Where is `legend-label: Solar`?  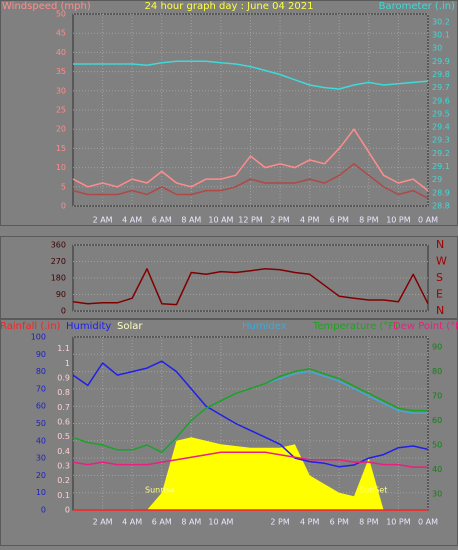
legend-label: Solar is located at coordinates (130, 326).